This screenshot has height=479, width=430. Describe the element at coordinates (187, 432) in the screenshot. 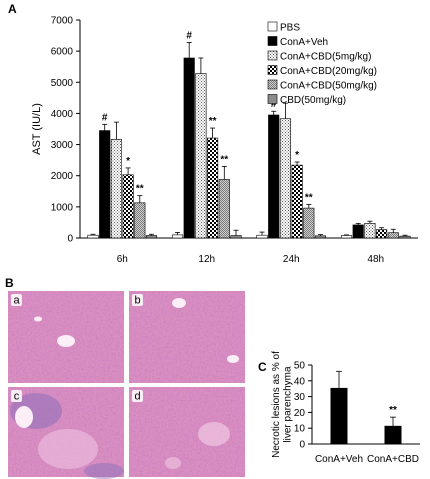

I see `micrograph-d: d` at that location.